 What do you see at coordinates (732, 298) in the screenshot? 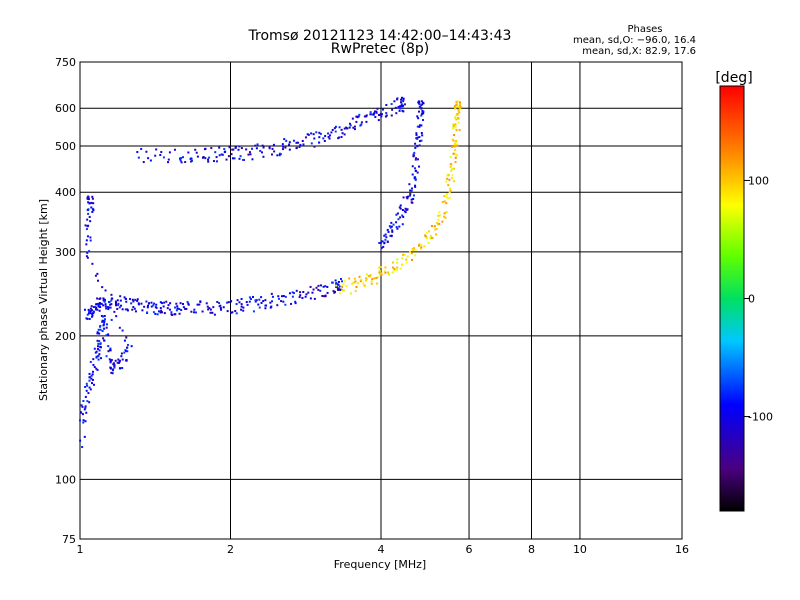
I see `colorbar` at bounding box center [732, 298].